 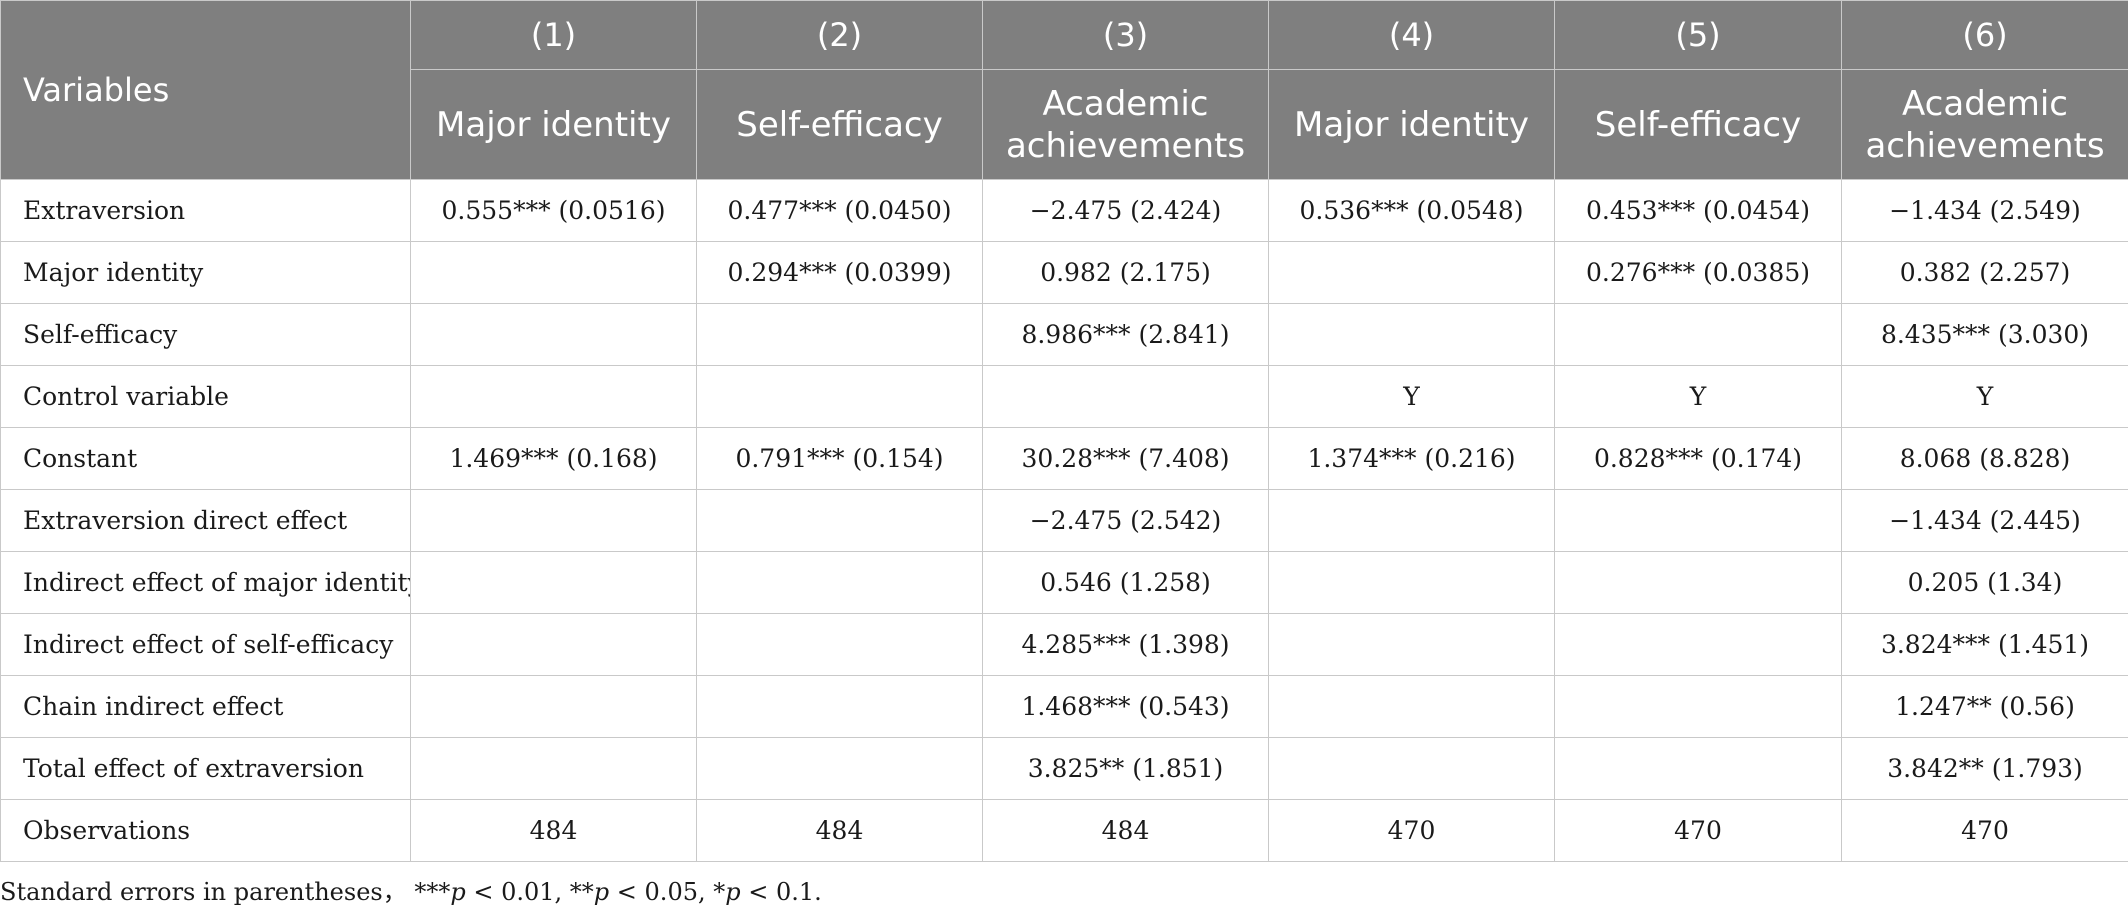 What do you see at coordinates (1698, 35) in the screenshot?
I see `column-number: (5)` at bounding box center [1698, 35].